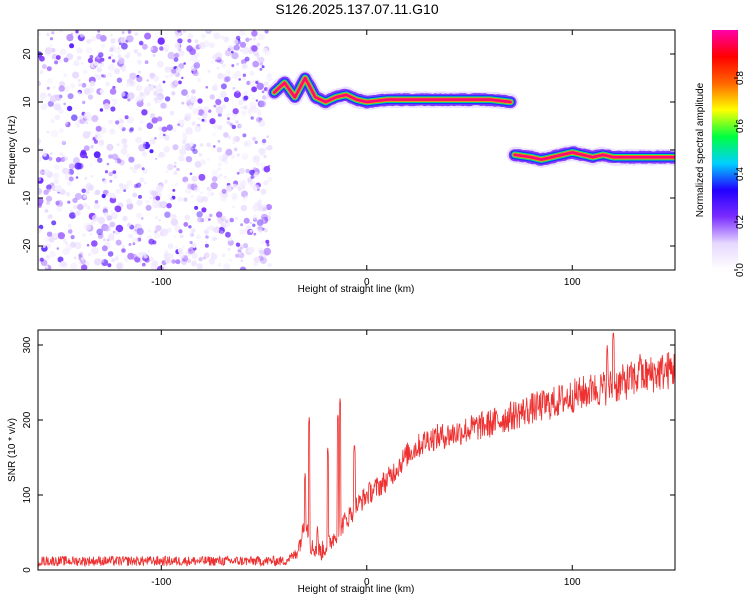  I want to click on colorbar-gradient, so click(725, 150).